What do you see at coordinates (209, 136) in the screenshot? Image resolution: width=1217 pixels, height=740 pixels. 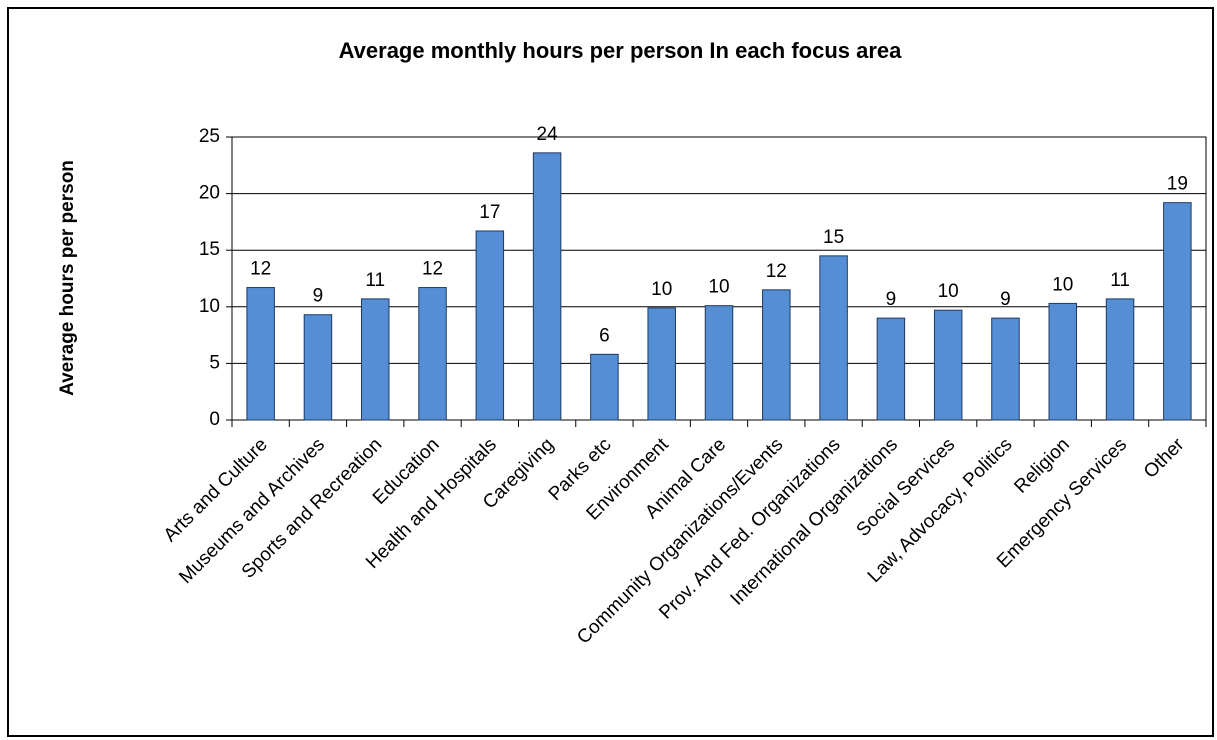 I see `y-tick-label: 25` at bounding box center [209, 136].